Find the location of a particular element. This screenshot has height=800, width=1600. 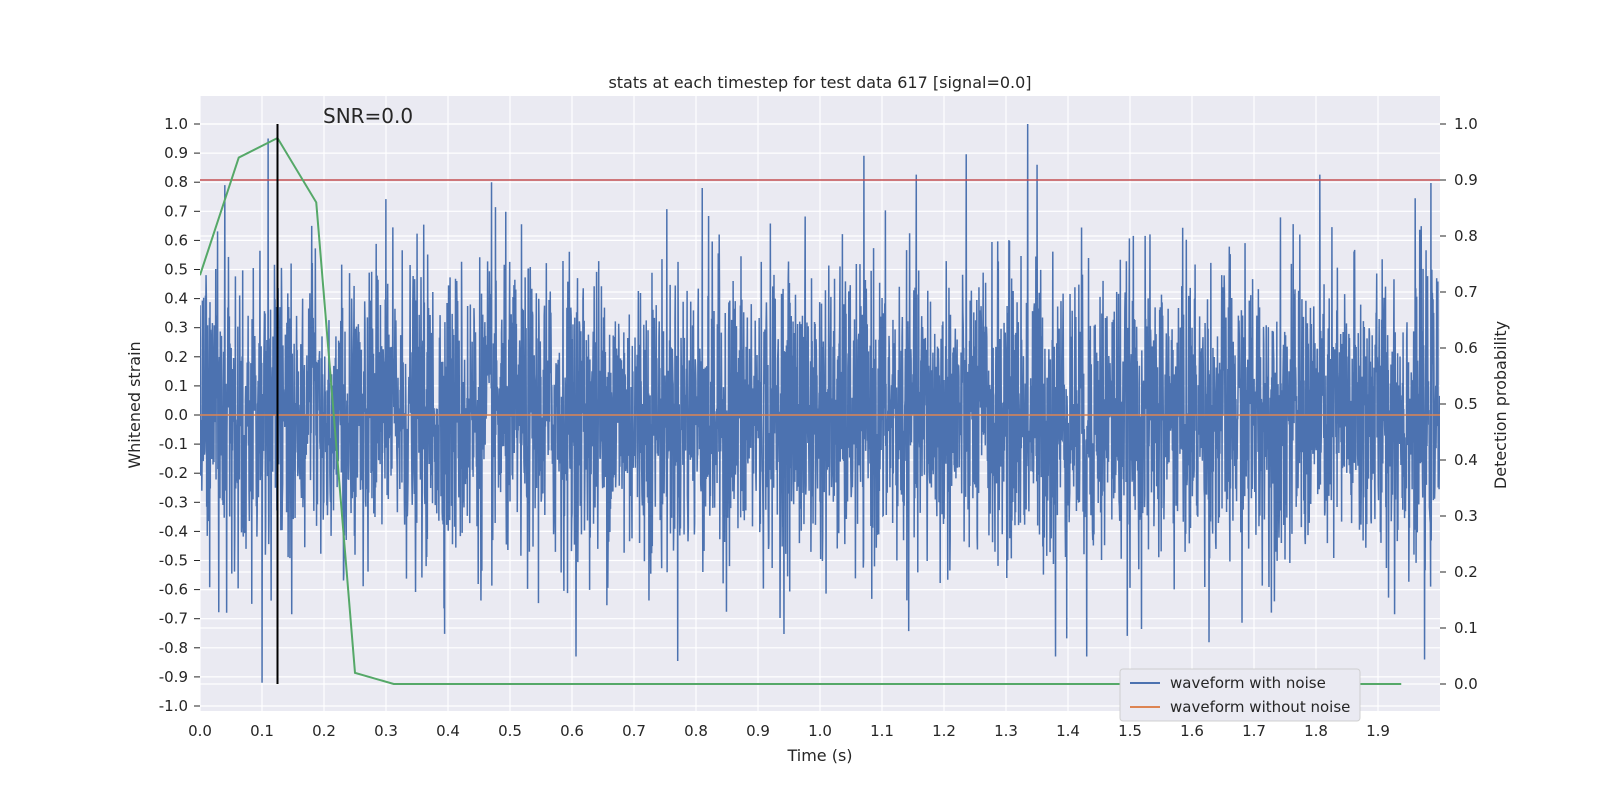

x-tick-label: 0.6 is located at coordinates (572, 731).